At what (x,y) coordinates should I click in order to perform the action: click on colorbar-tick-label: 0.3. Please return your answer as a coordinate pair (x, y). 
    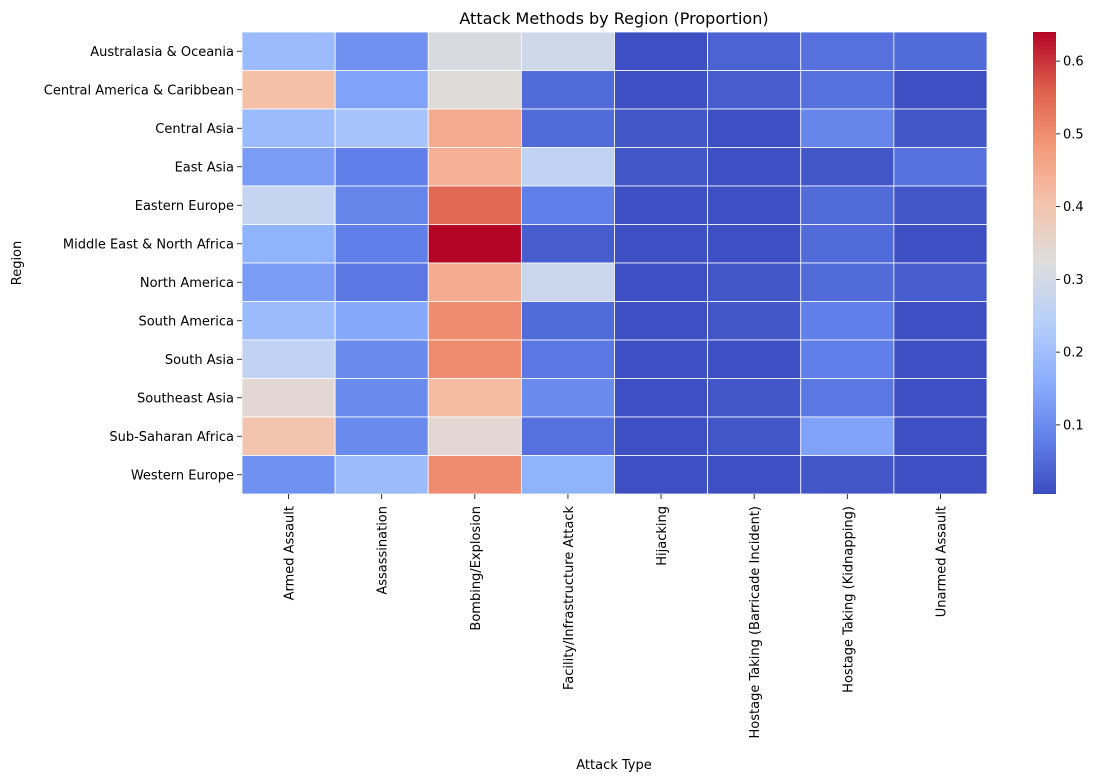
    Looking at the image, I should click on (1073, 280).